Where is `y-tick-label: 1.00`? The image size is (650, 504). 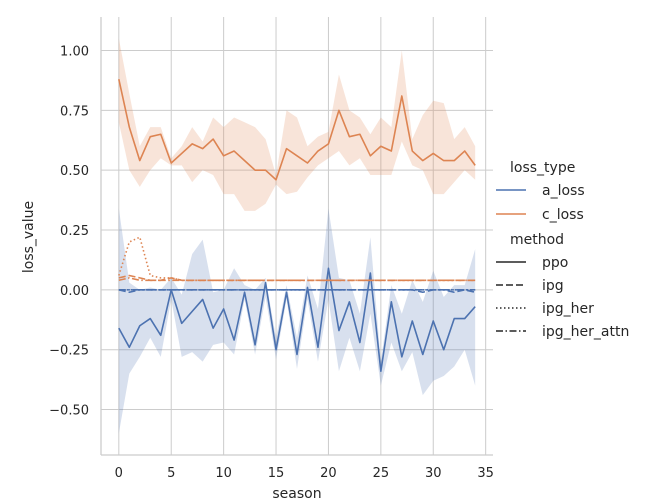
y-tick-label: 1.00 is located at coordinates (74, 52).